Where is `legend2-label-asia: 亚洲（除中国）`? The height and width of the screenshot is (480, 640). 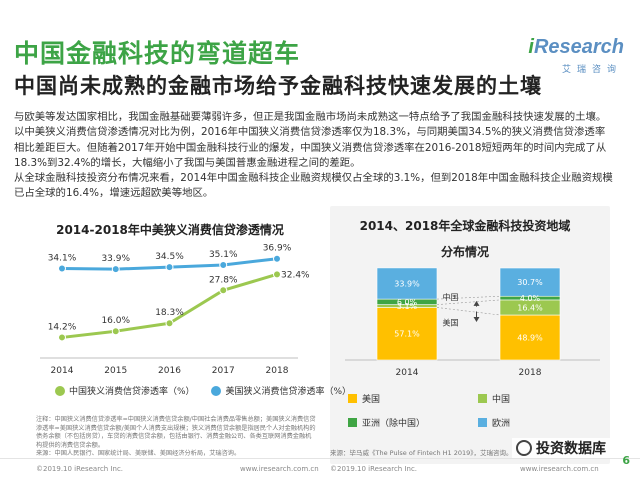 legend2-label-asia: 亚洲（除中国） is located at coordinates (394, 424).